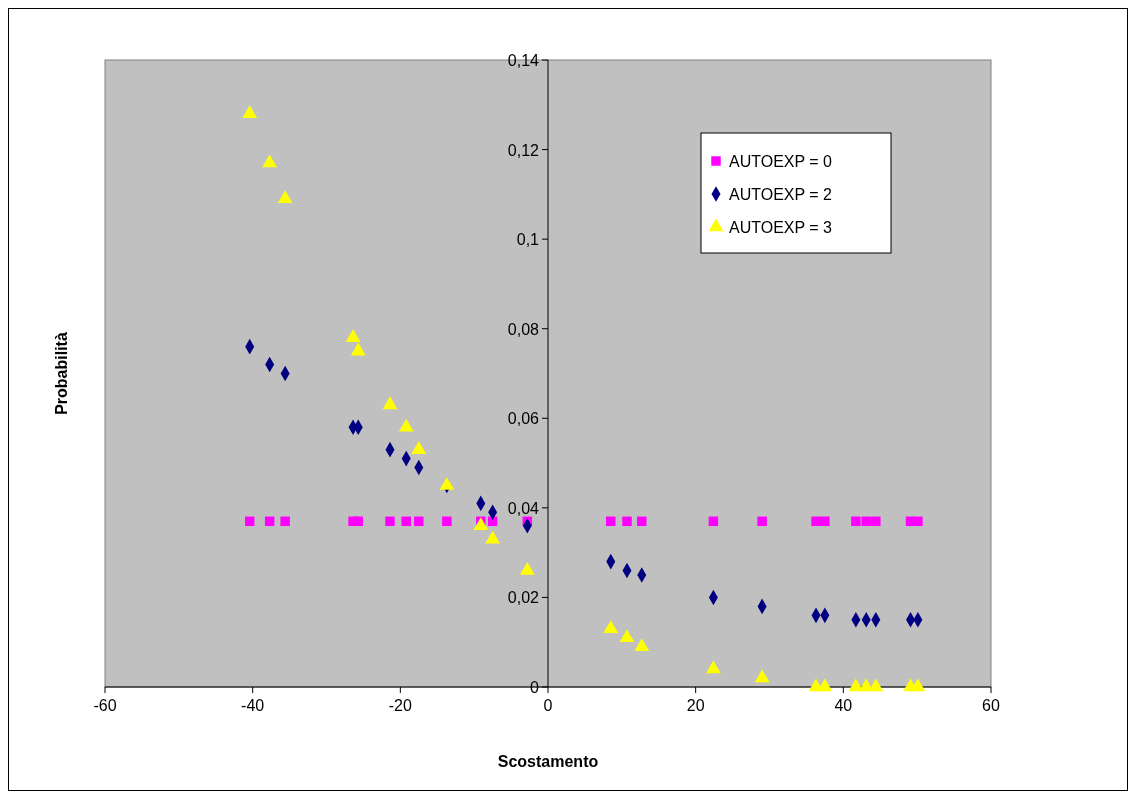 The width and height of the screenshot is (1136, 799). I want to click on legend-label: AUTOEXP = 2, so click(781, 194).